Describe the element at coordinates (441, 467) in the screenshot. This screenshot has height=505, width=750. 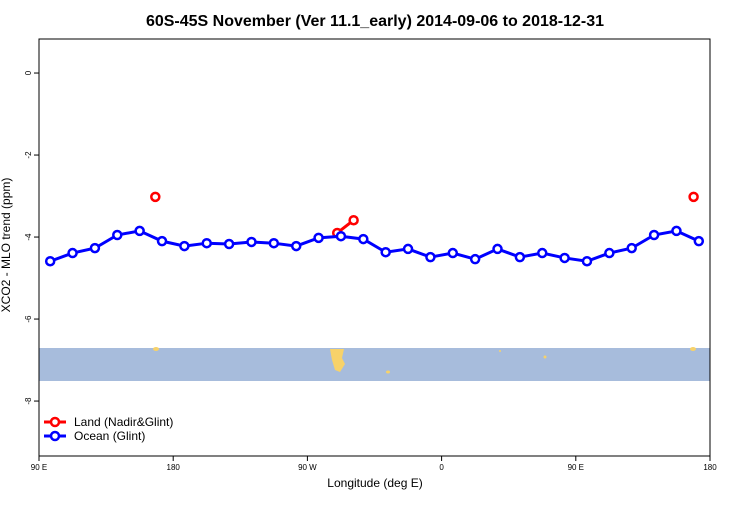
I see `x-tick-label: 0` at that location.